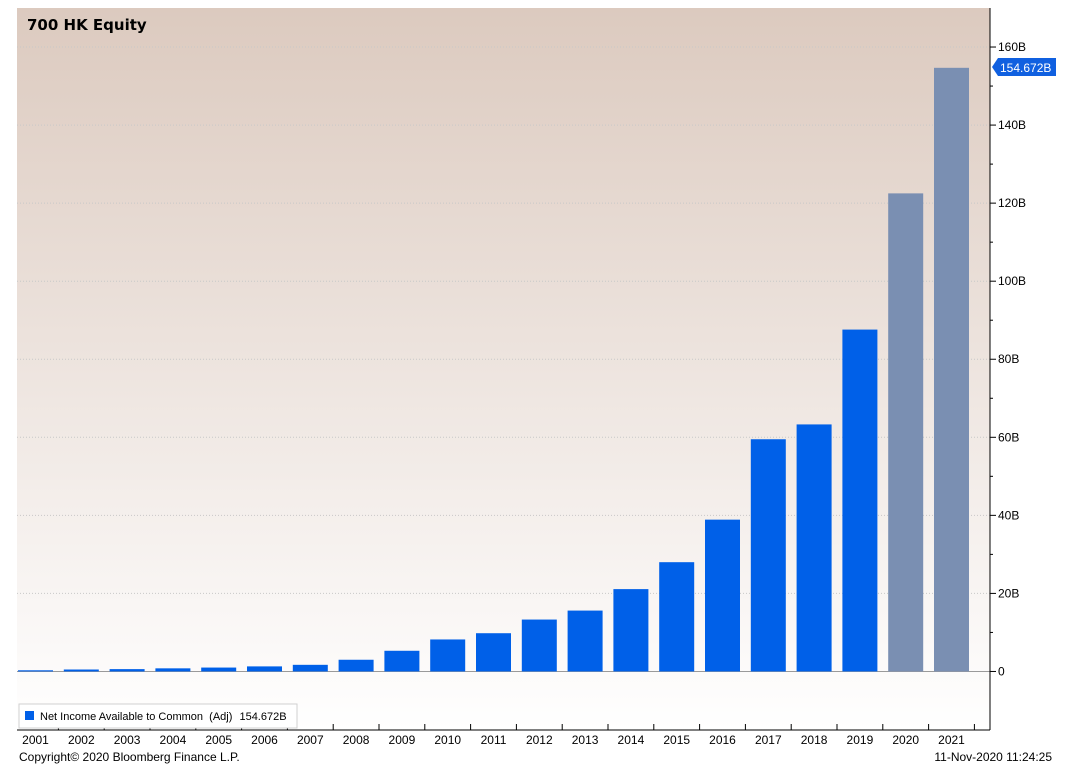  Describe the element at coordinates (951, 369) in the screenshot. I see `bar-2021` at that location.